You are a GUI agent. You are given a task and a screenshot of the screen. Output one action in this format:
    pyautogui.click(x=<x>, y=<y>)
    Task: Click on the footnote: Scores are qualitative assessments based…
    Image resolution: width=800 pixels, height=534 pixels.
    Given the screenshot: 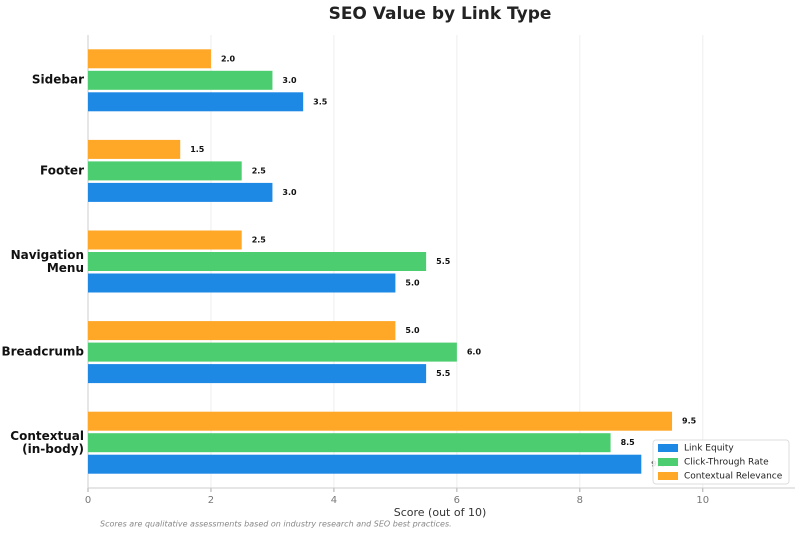 What is the action you would take?
    pyautogui.click(x=276, y=524)
    